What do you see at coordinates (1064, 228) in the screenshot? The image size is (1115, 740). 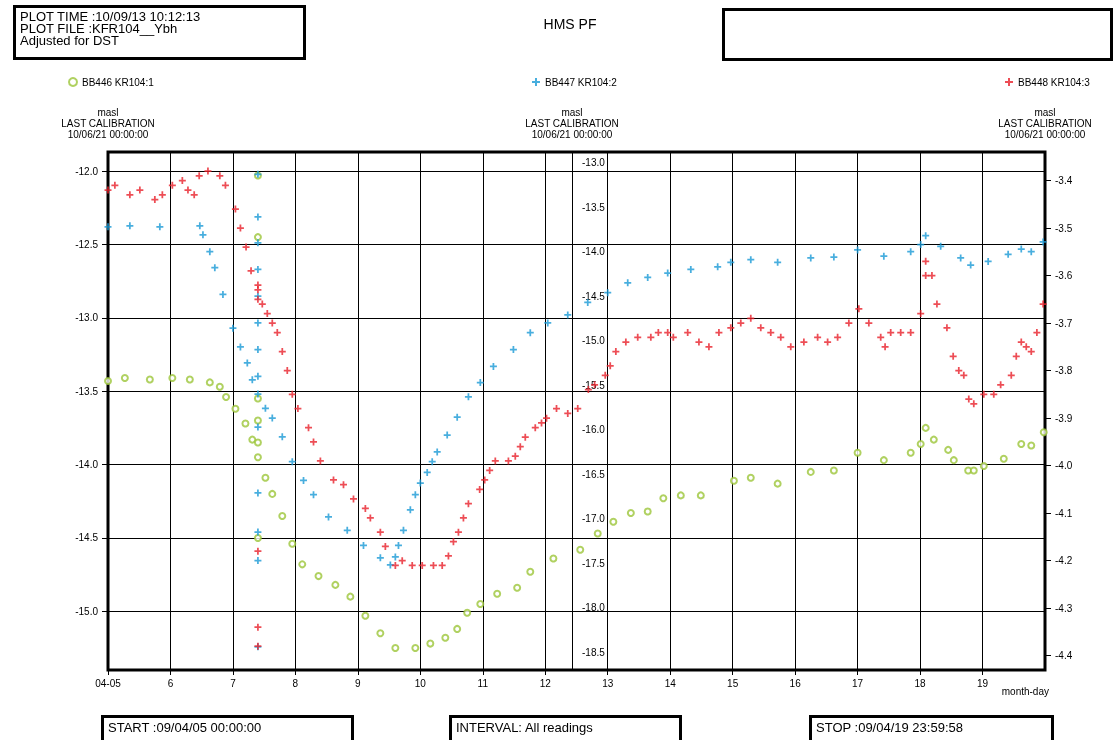 I see `y3-tick-label: -3.5` at bounding box center [1064, 228].